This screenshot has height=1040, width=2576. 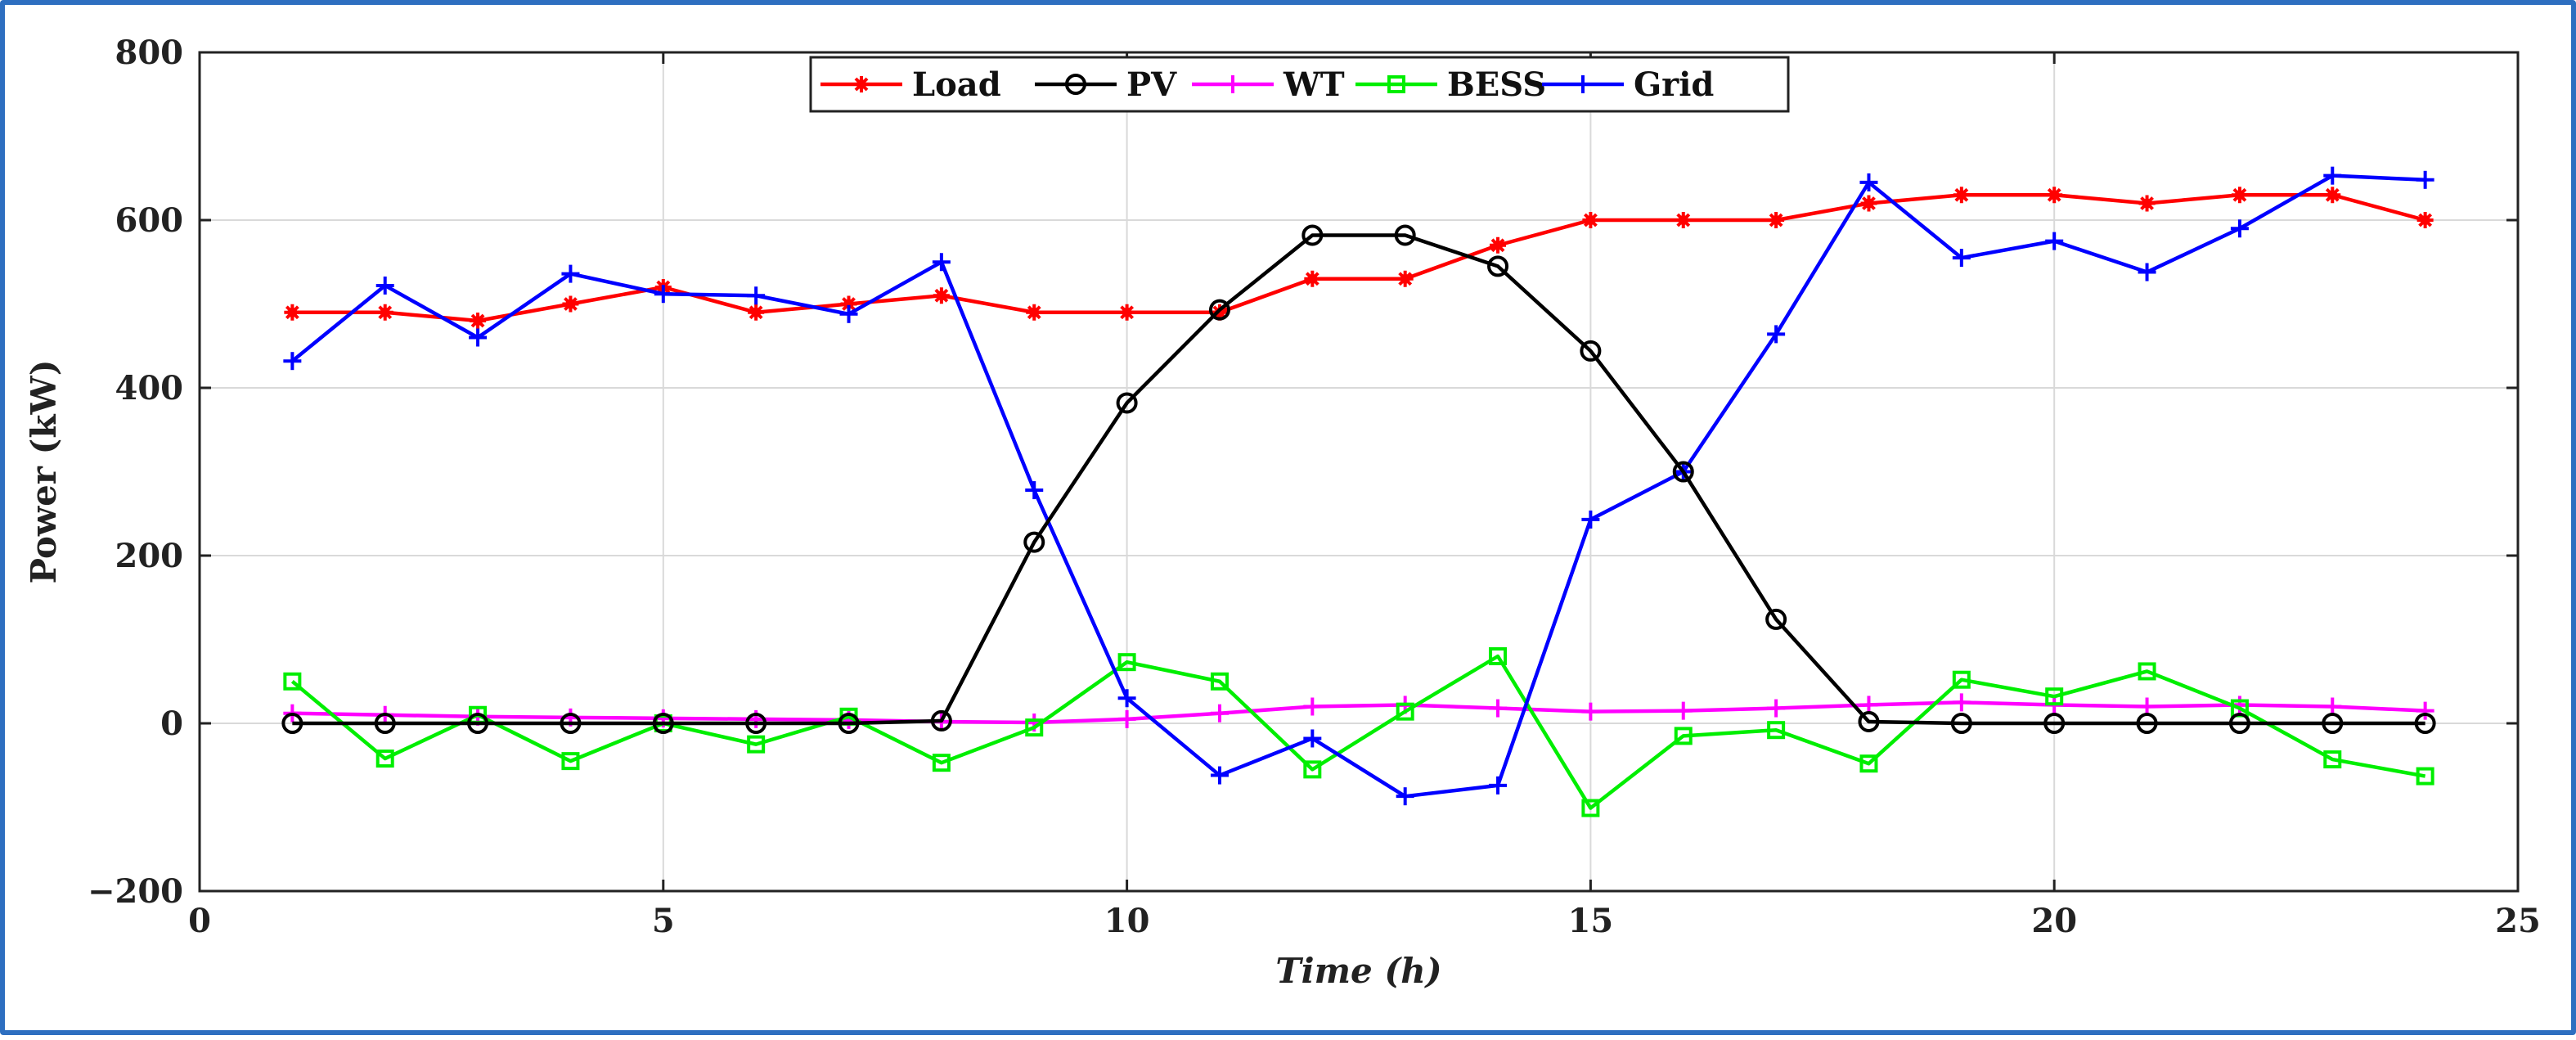 What do you see at coordinates (1396, 84) in the screenshot?
I see `legend-marker-bess` at bounding box center [1396, 84].